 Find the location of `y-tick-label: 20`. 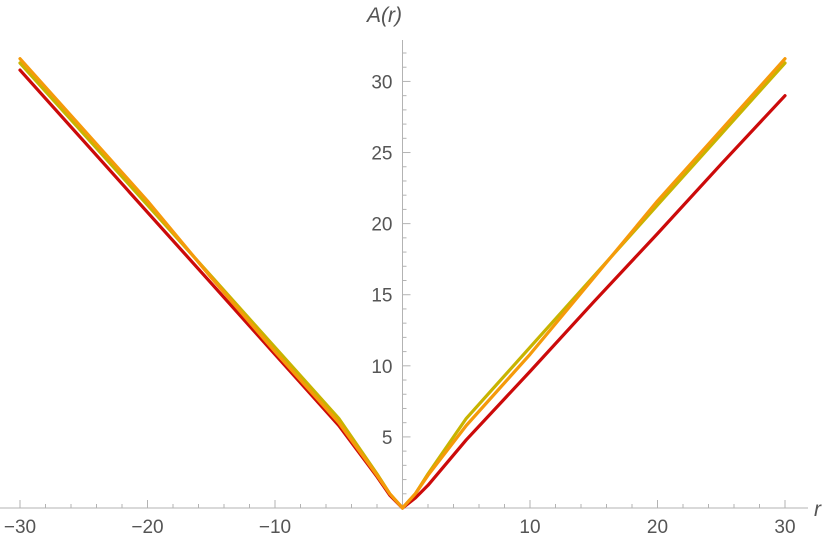

y-tick-label: 20 is located at coordinates (381, 225).